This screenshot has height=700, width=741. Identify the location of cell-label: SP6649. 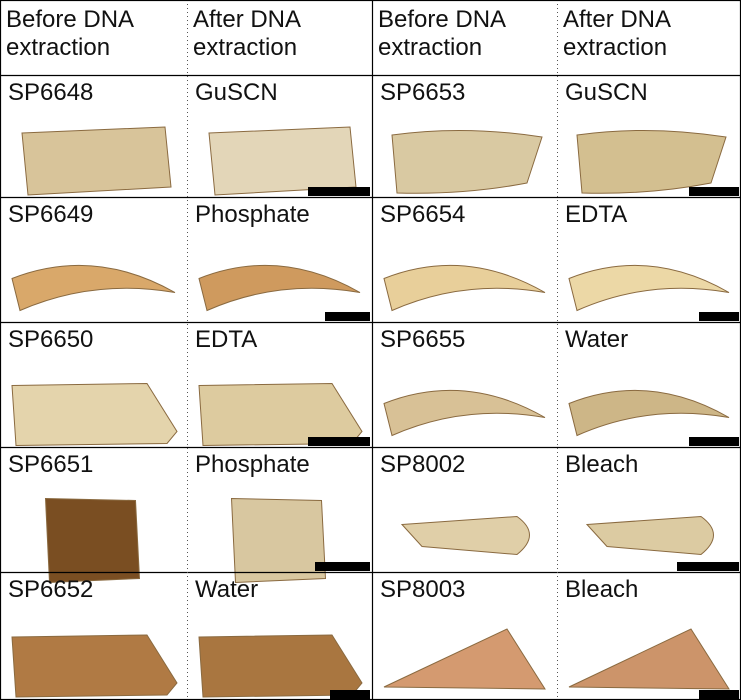
(51, 214).